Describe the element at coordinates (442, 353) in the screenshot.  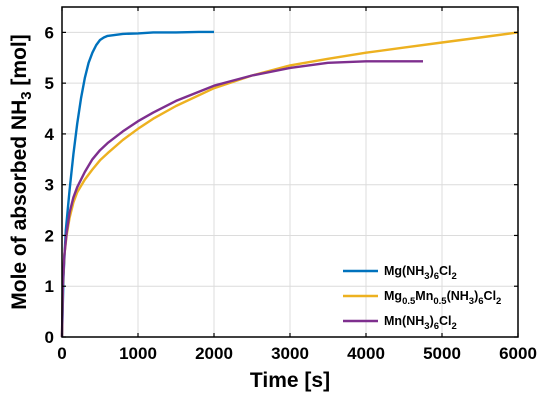
I see `x-tick-label: 5000` at that location.